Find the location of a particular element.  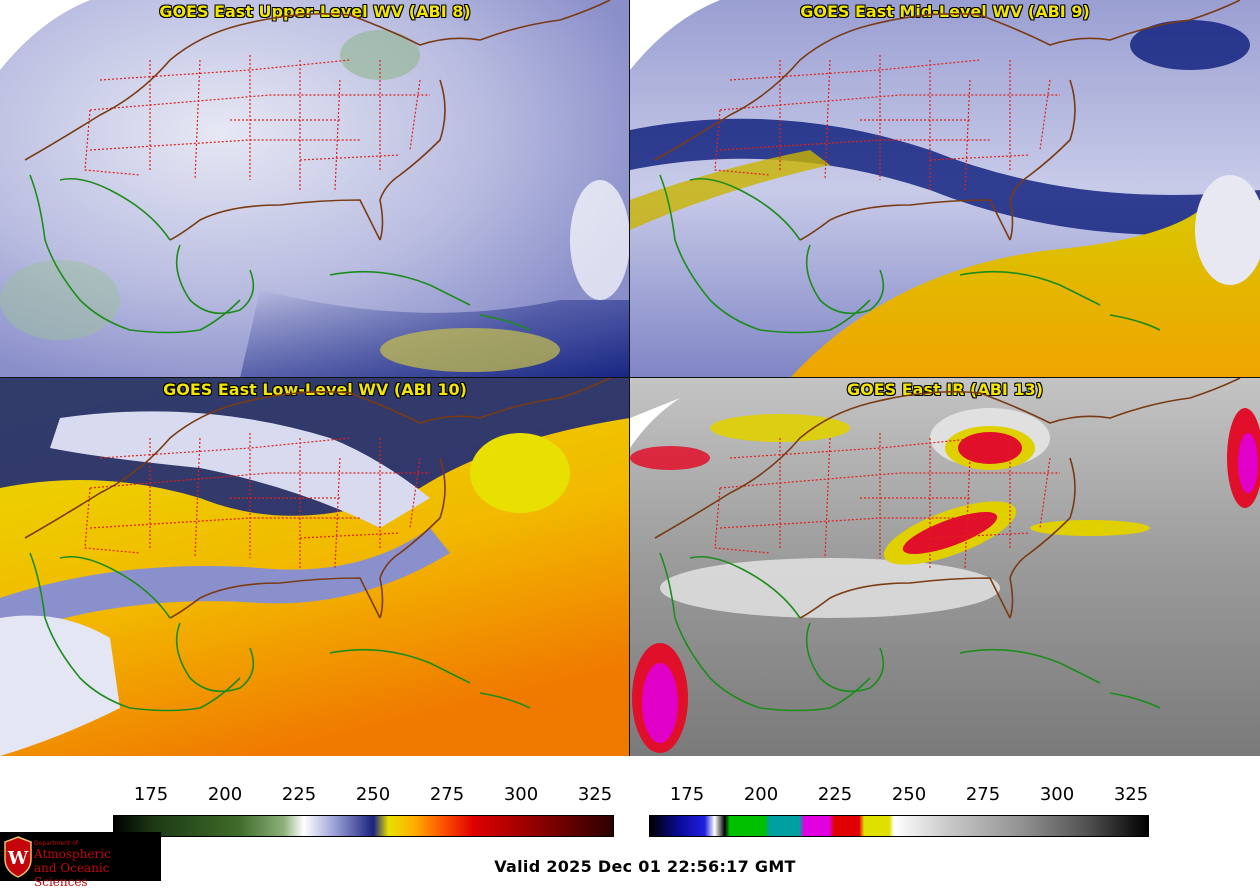

panel-title: GOES East Upper-Level WV (ABI 8) is located at coordinates (315, 11).